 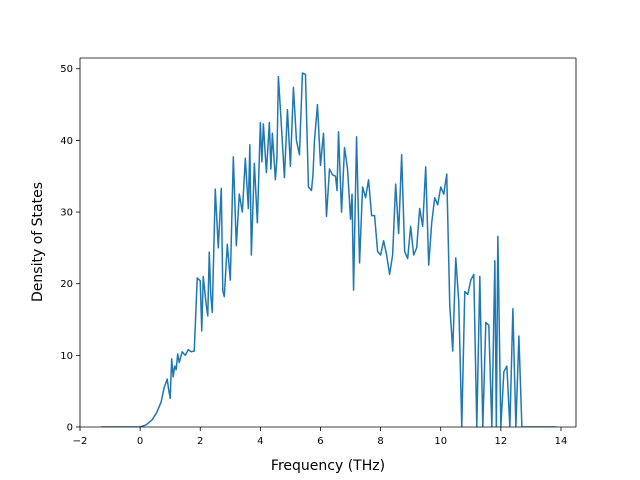 I want to click on y-axis-ticks: 0 10 20 30 40 50, so click(x=70, y=249).